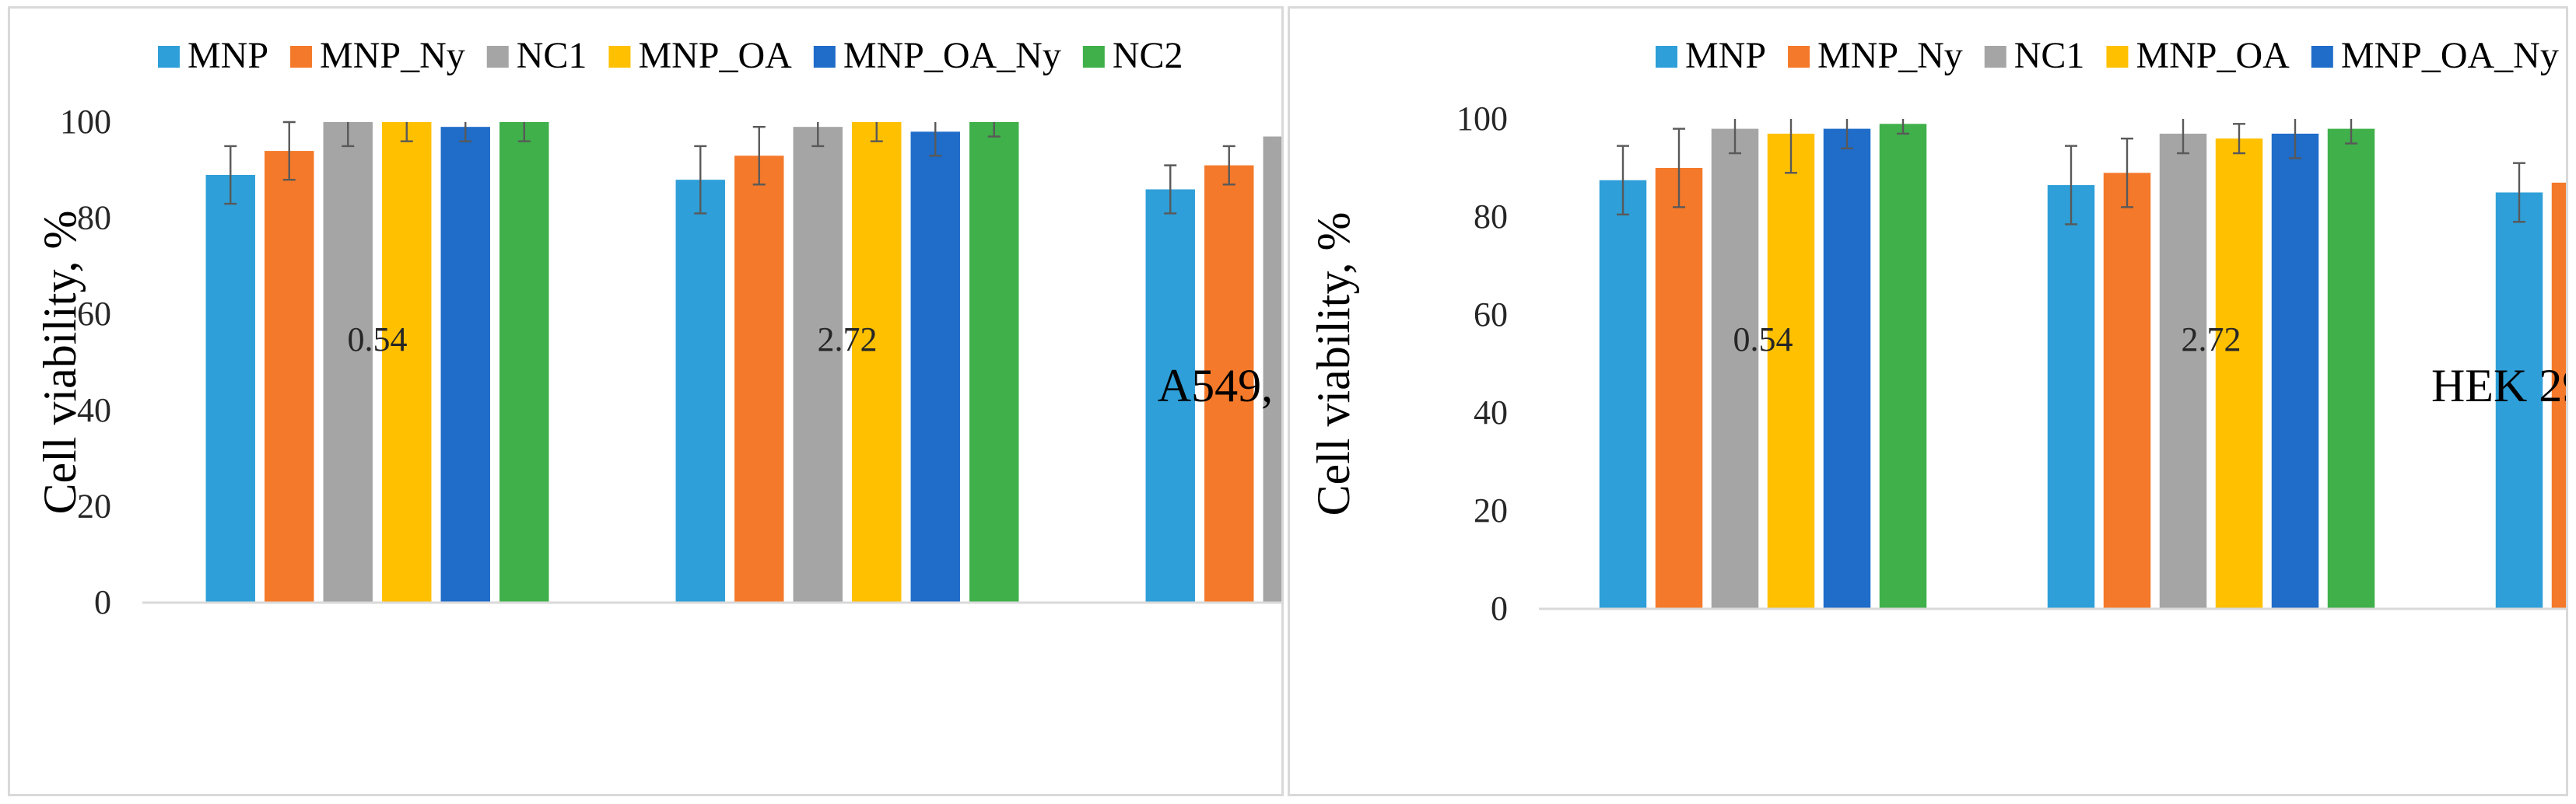 The width and height of the screenshot is (2576, 804). What do you see at coordinates (1093, 57) in the screenshot?
I see `legend-swatch-nc2` at bounding box center [1093, 57].